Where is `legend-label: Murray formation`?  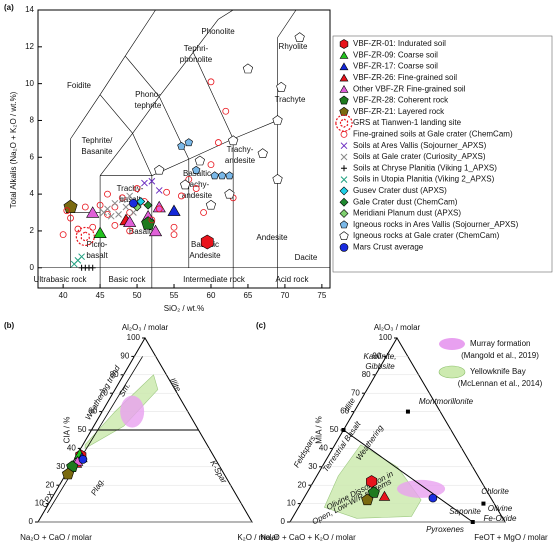 legend-label: Murray formation is located at coordinates (500, 343).